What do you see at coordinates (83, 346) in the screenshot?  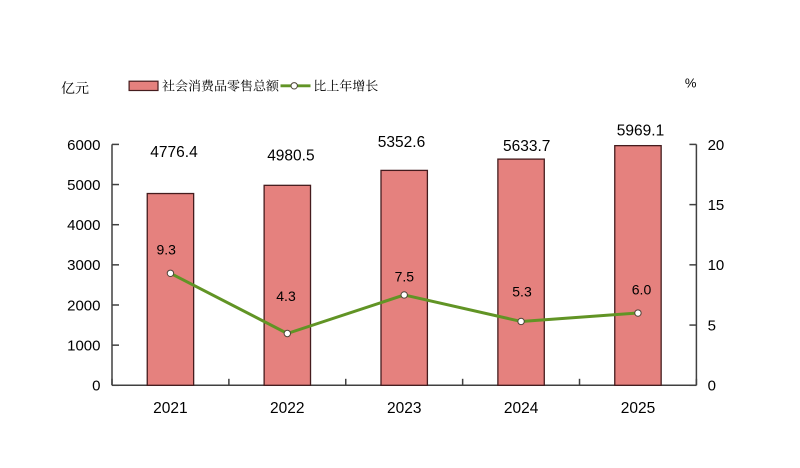 I see `svg-text: 1000` at bounding box center [83, 346].